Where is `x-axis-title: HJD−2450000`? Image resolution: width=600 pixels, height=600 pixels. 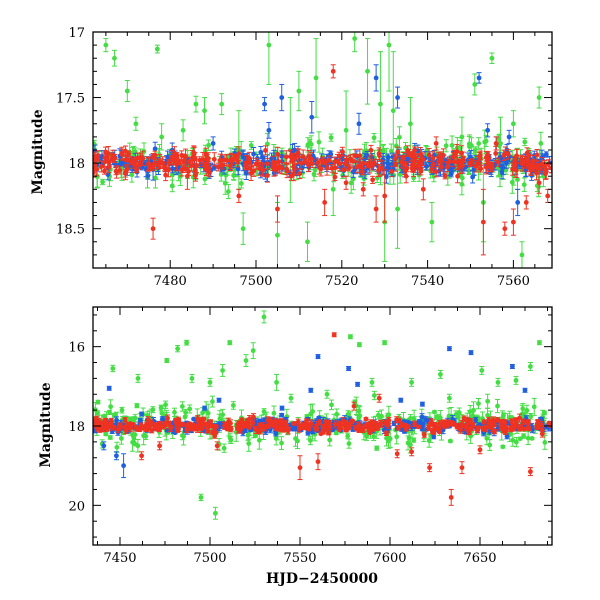 x-axis-title: HJD−2450000 is located at coordinates (322, 579).